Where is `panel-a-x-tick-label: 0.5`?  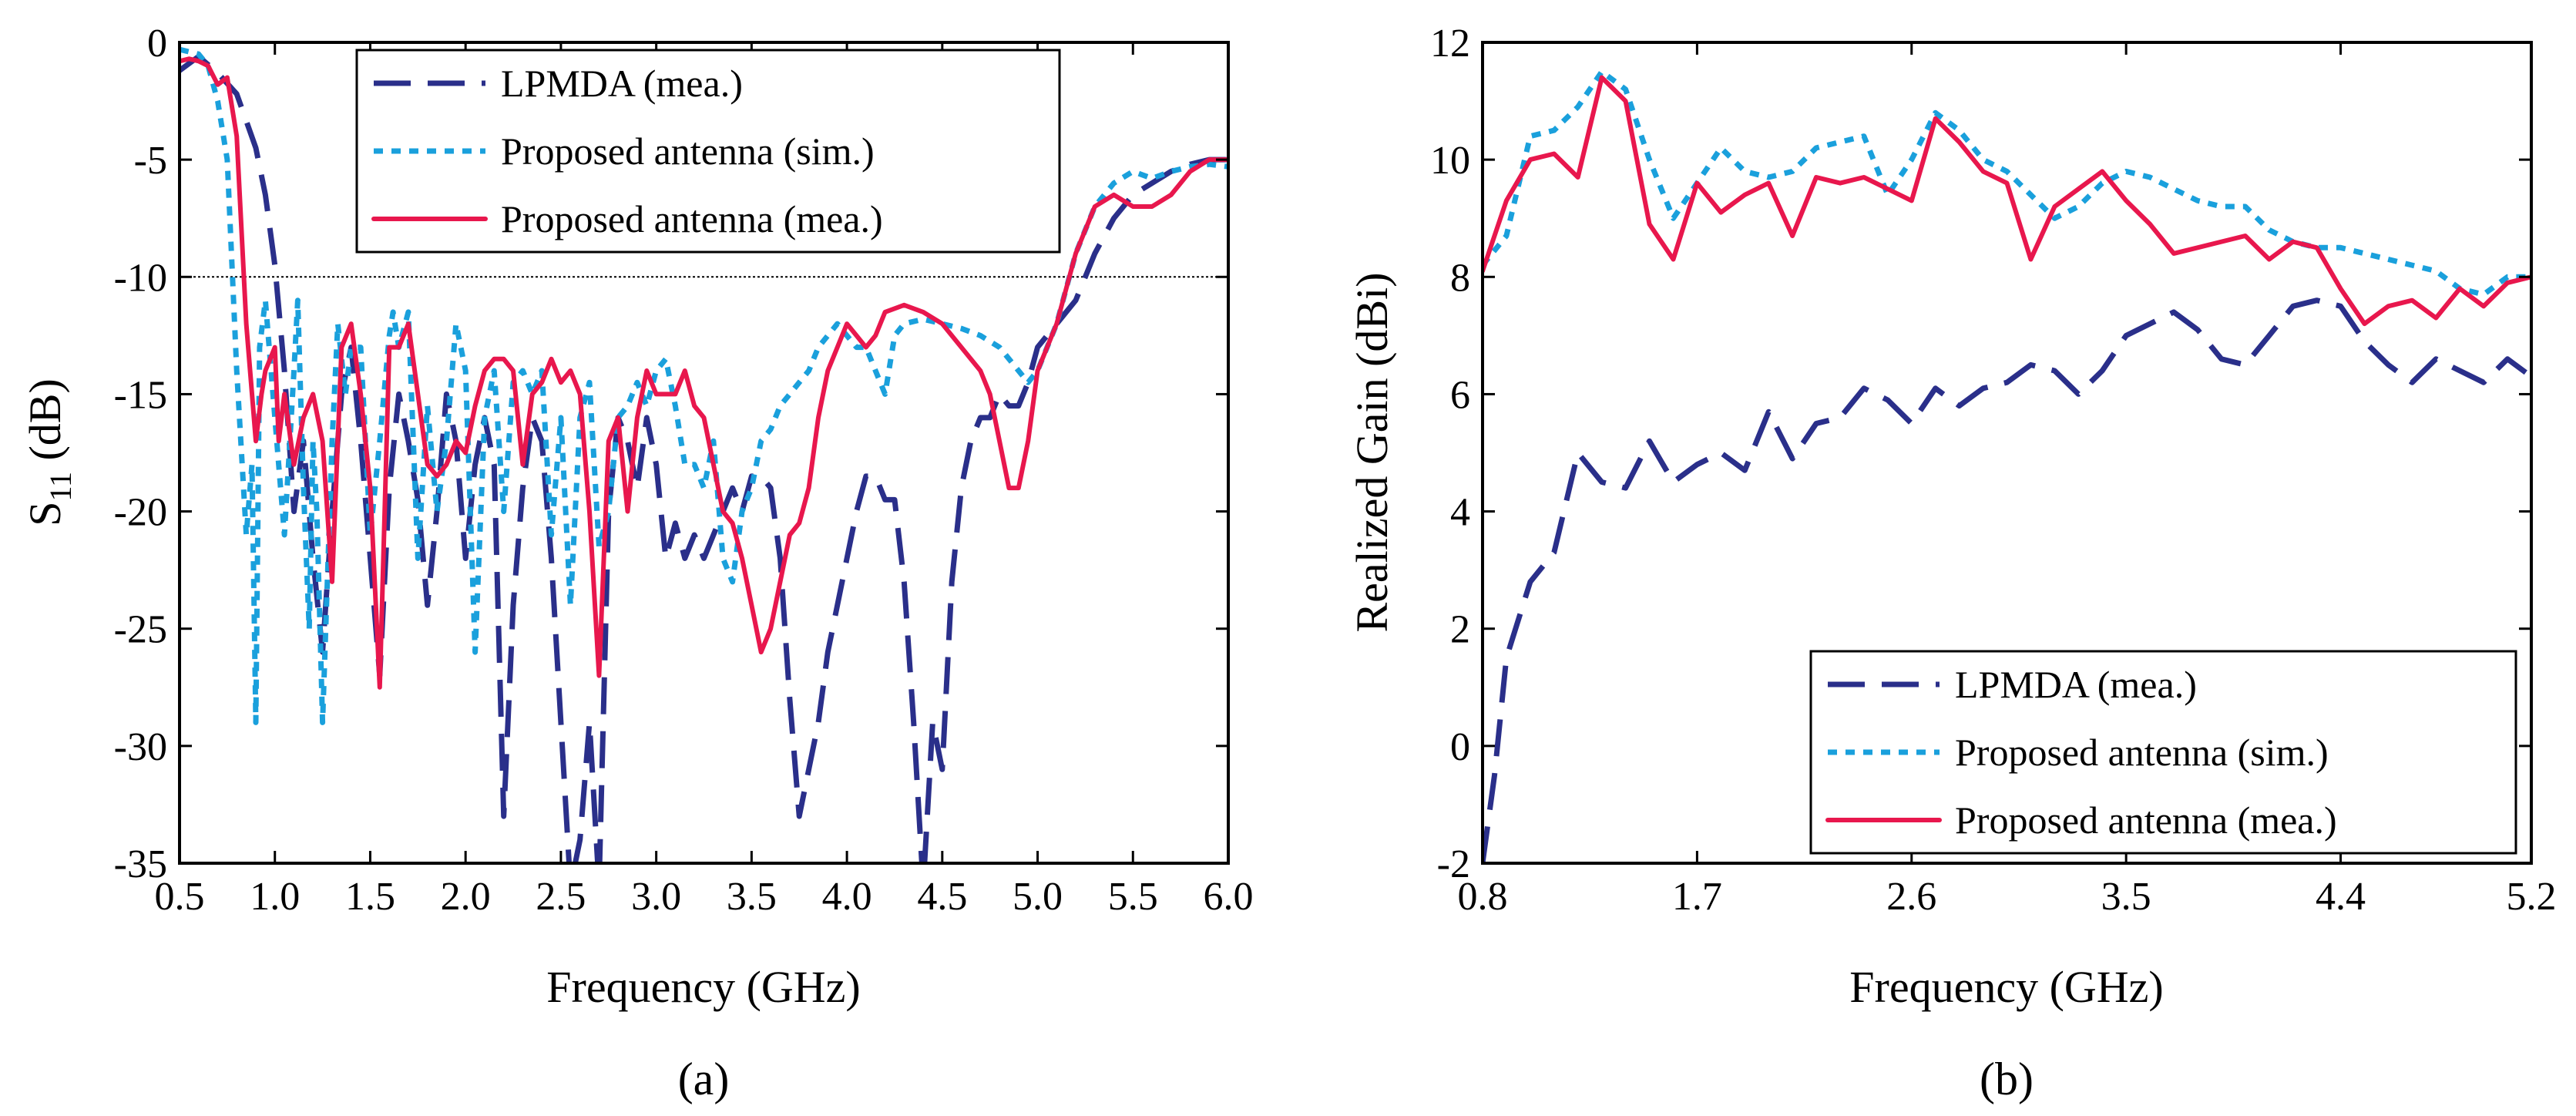
panel-a-x-tick-label: 0.5 is located at coordinates (180, 897).